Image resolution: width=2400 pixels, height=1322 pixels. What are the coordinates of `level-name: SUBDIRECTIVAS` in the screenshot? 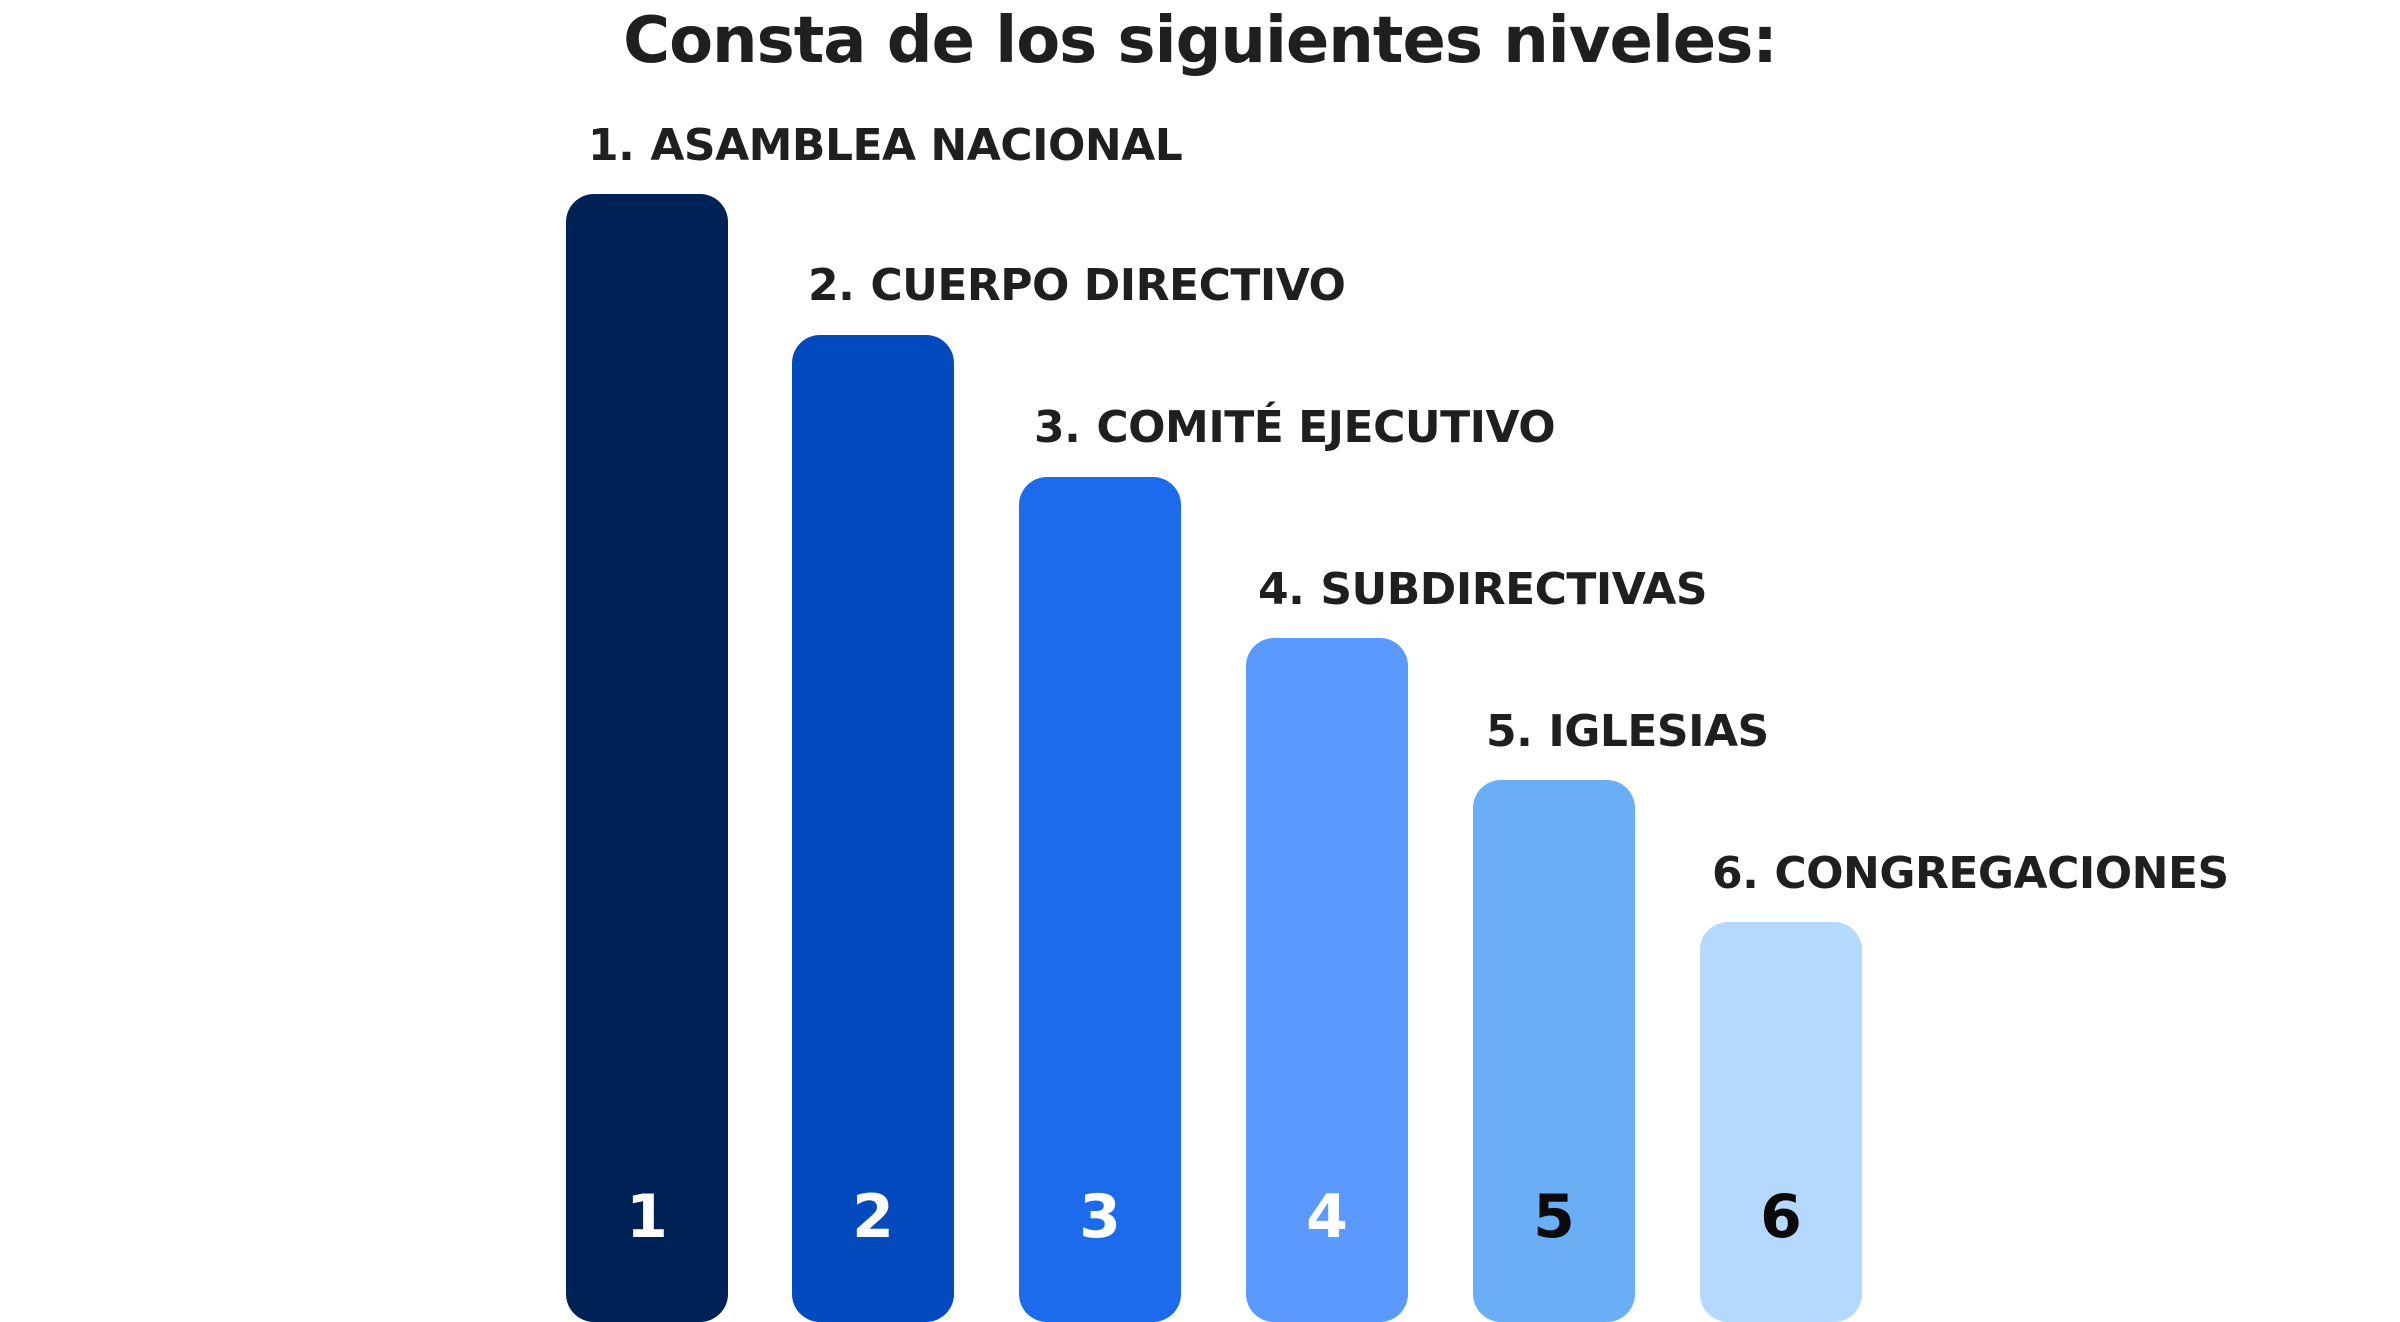 It's located at (1514, 589).